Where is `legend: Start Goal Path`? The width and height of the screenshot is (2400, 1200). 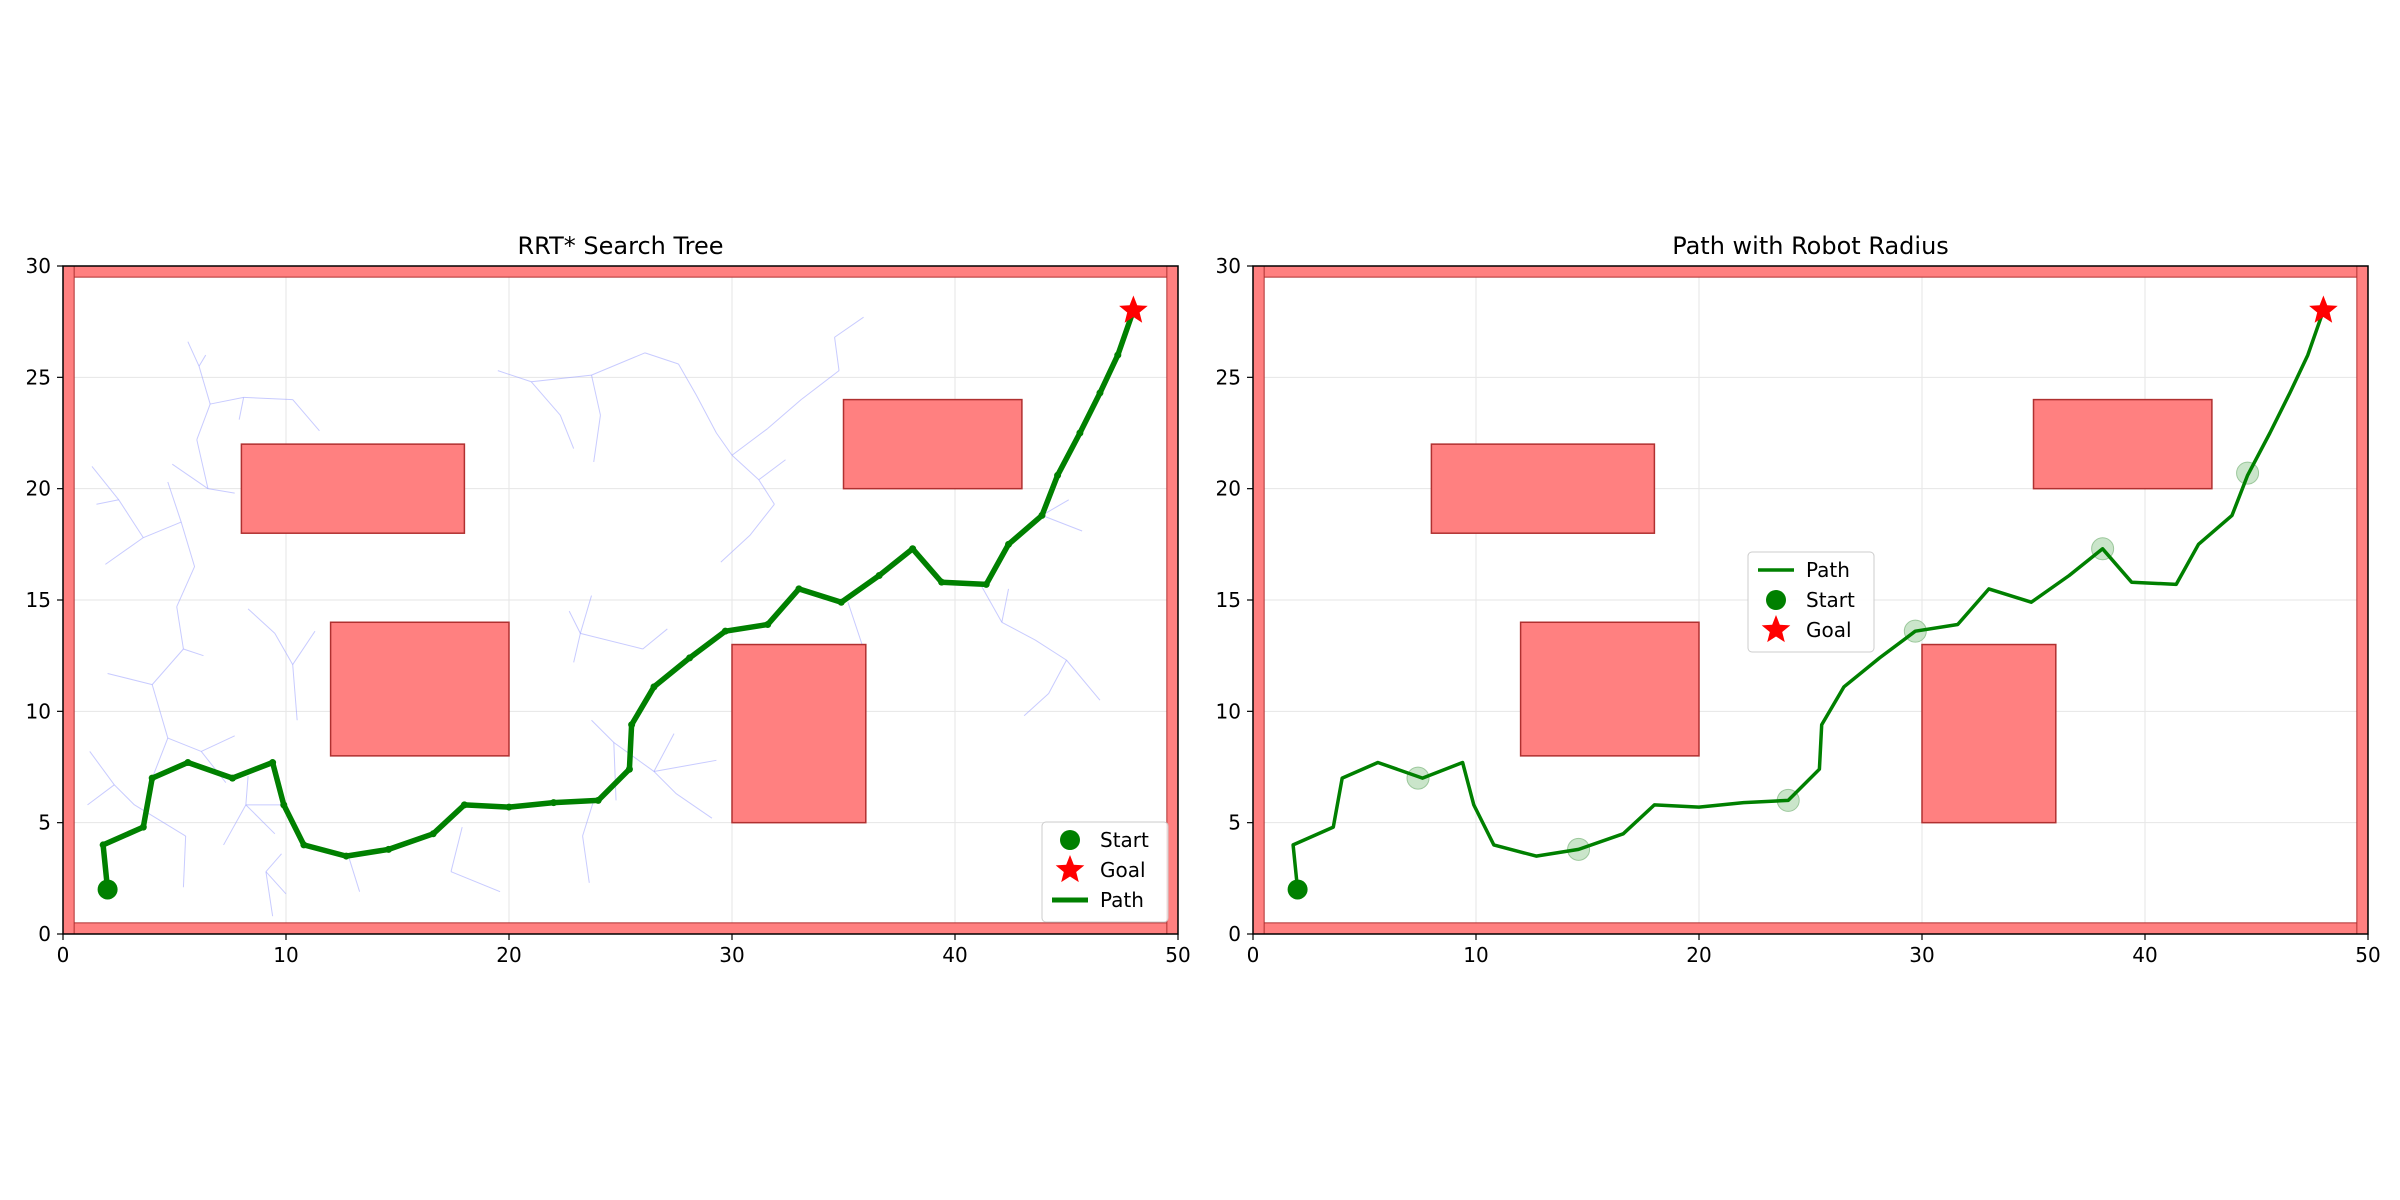 legend: Start Goal Path is located at coordinates (1105, 872).